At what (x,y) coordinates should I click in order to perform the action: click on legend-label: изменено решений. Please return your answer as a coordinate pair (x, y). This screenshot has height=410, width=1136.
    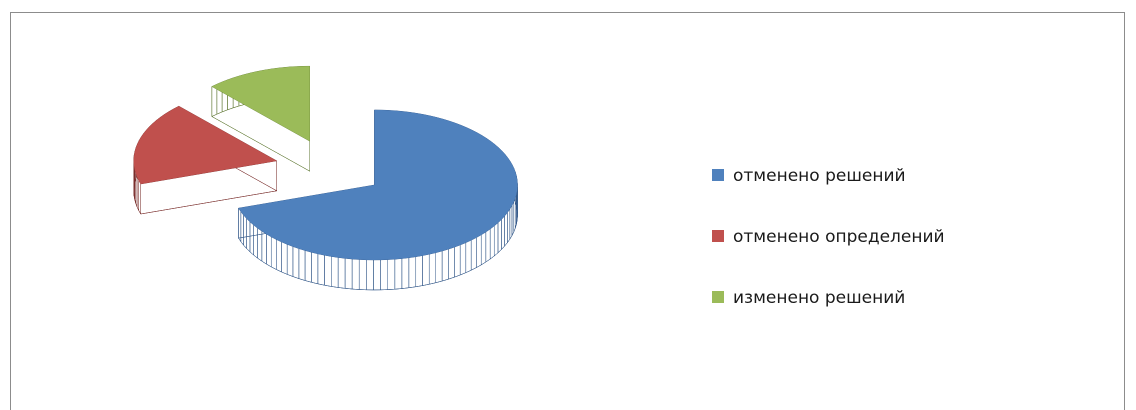
    Looking at the image, I should click on (819, 298).